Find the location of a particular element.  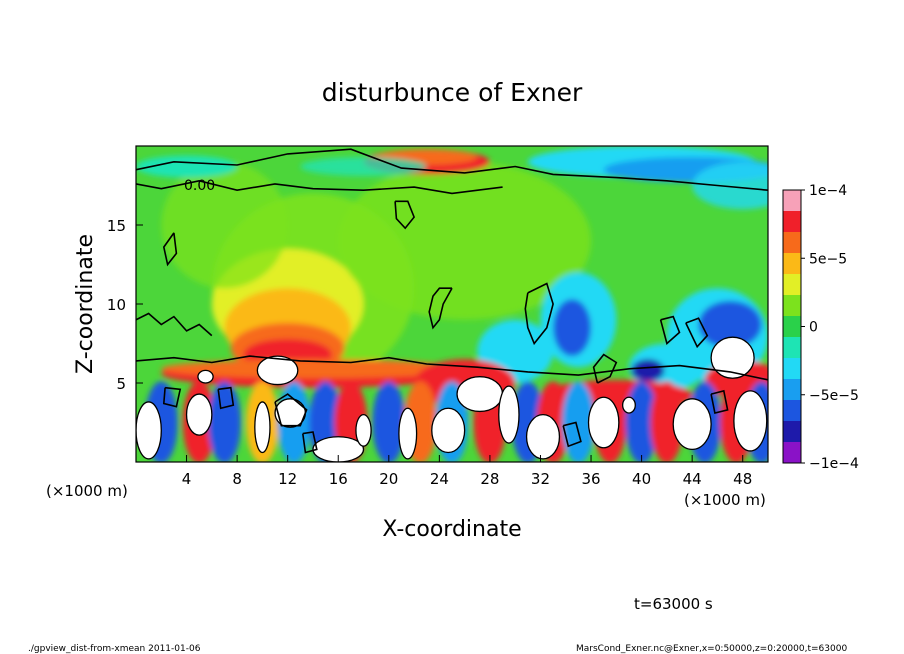

time-label: t=63000 s is located at coordinates (673, 604).